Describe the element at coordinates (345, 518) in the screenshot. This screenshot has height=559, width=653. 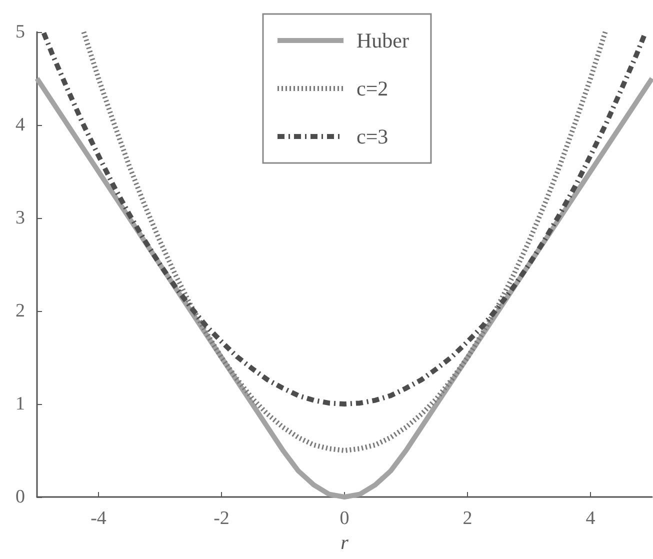
I see `x-tick-label: 0` at that location.